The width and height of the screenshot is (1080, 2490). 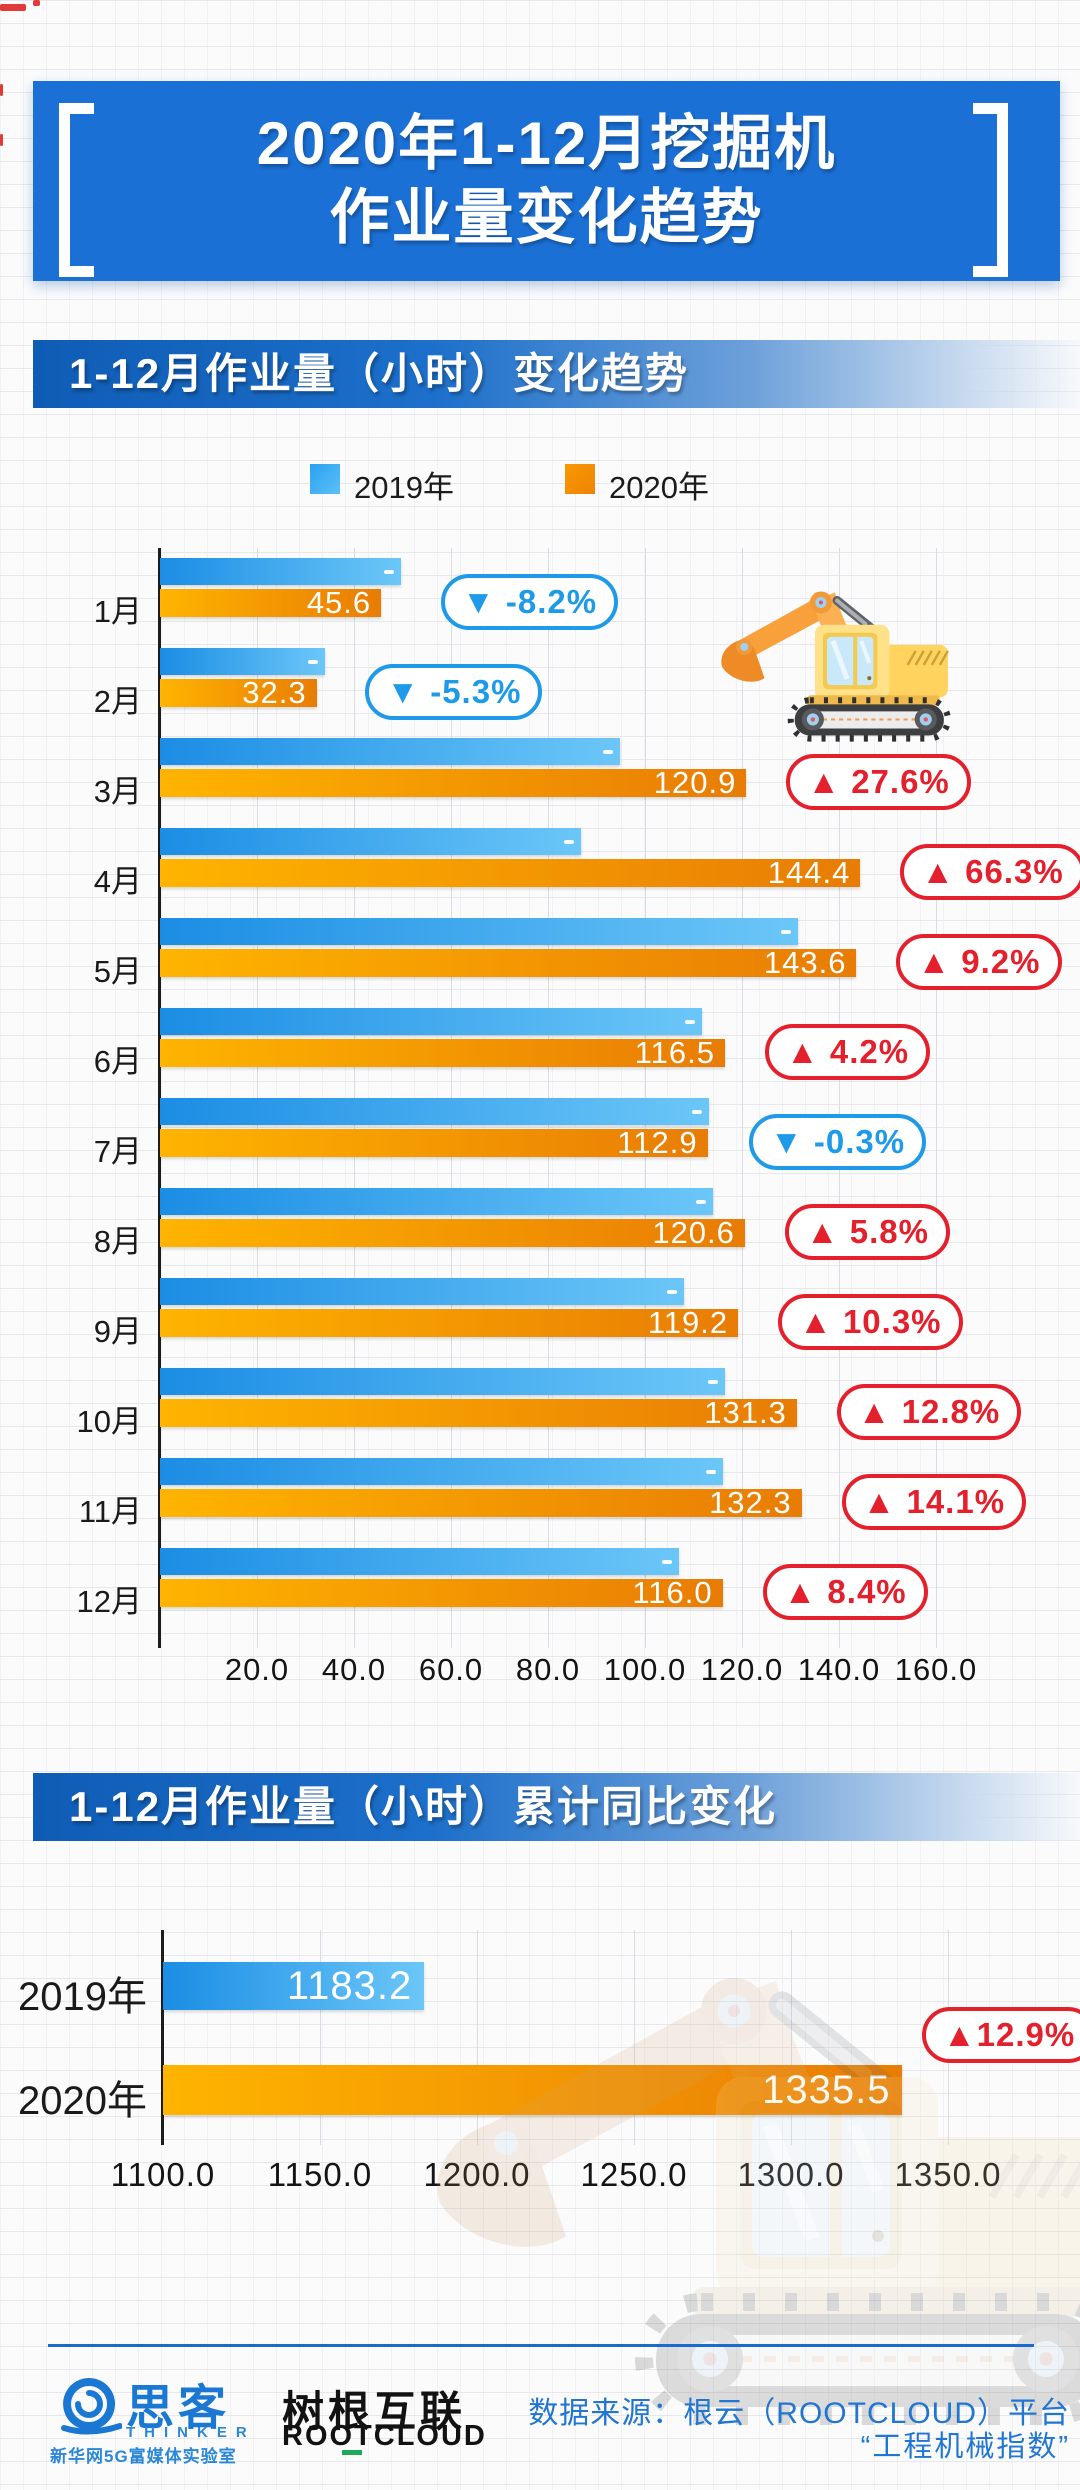 I want to click on chart1-month-label: 4月, so click(x=117, y=881).